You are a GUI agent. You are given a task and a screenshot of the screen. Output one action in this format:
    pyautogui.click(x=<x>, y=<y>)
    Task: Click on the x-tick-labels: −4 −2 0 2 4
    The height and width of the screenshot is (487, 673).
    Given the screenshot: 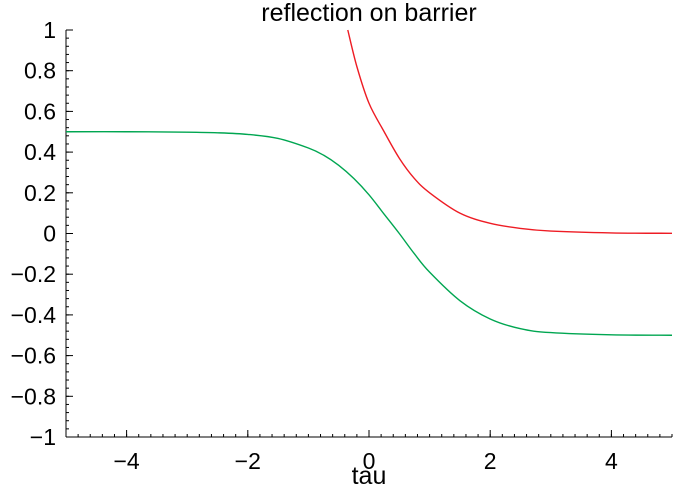 What is the action you would take?
    pyautogui.click(x=365, y=461)
    